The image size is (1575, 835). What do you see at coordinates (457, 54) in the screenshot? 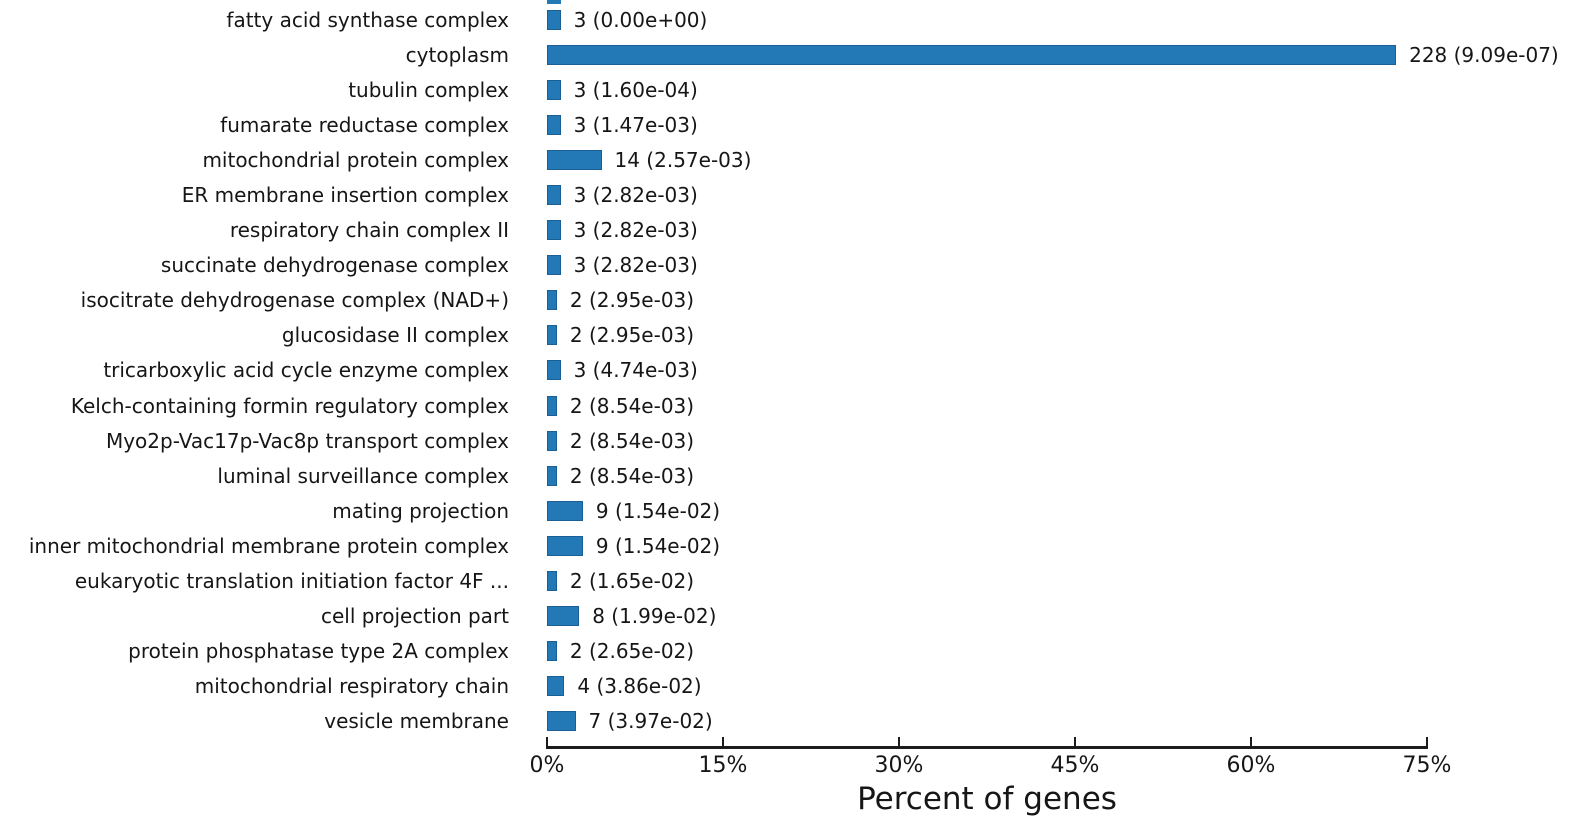
I see `category-label: cytoplasm` at bounding box center [457, 54].